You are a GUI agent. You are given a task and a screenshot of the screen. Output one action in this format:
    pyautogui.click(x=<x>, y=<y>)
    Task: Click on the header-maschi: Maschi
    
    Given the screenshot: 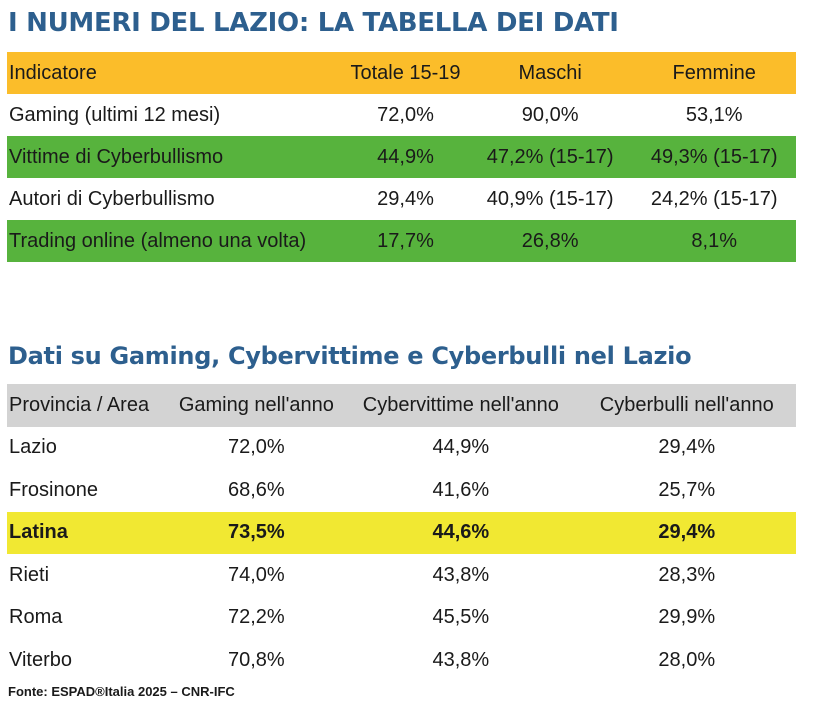 What is the action you would take?
    pyautogui.click(x=550, y=72)
    